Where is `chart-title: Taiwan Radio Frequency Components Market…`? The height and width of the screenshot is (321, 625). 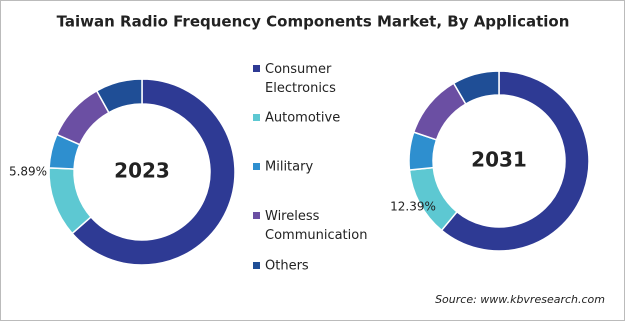
chart-title: Taiwan Radio Frequency Components Market… is located at coordinates (313, 22).